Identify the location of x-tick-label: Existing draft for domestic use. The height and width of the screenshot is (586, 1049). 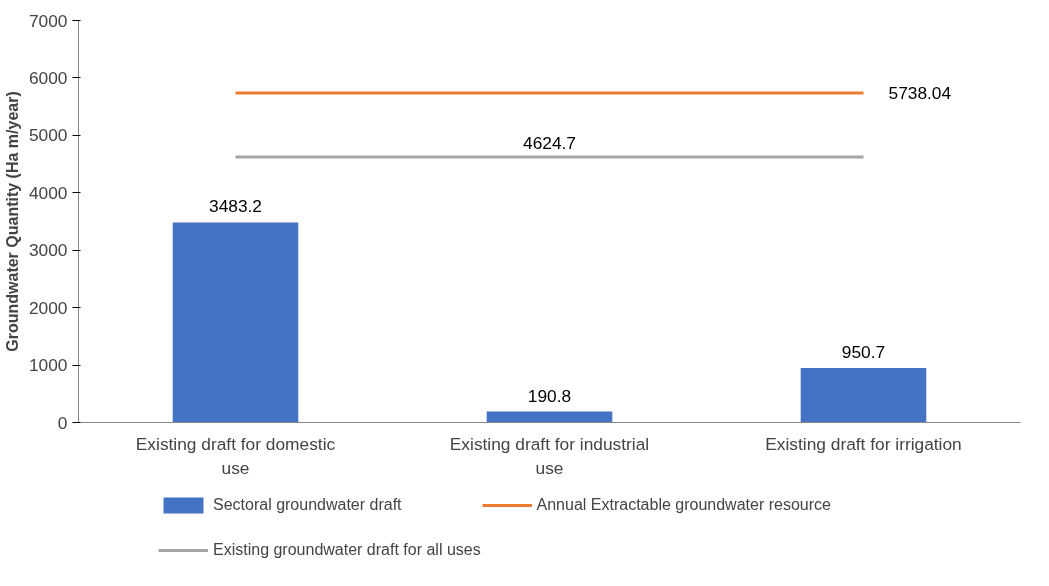
(235, 455).